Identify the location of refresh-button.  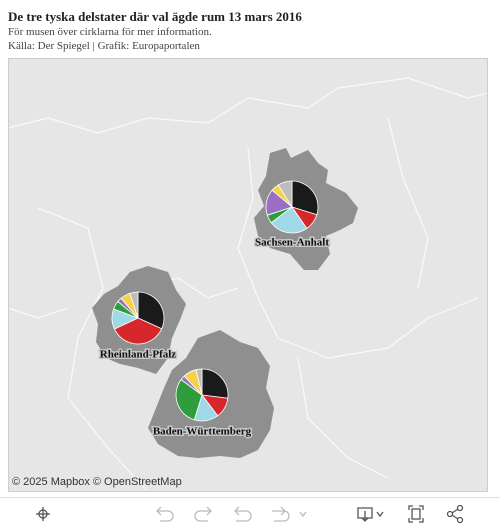
(289, 514).